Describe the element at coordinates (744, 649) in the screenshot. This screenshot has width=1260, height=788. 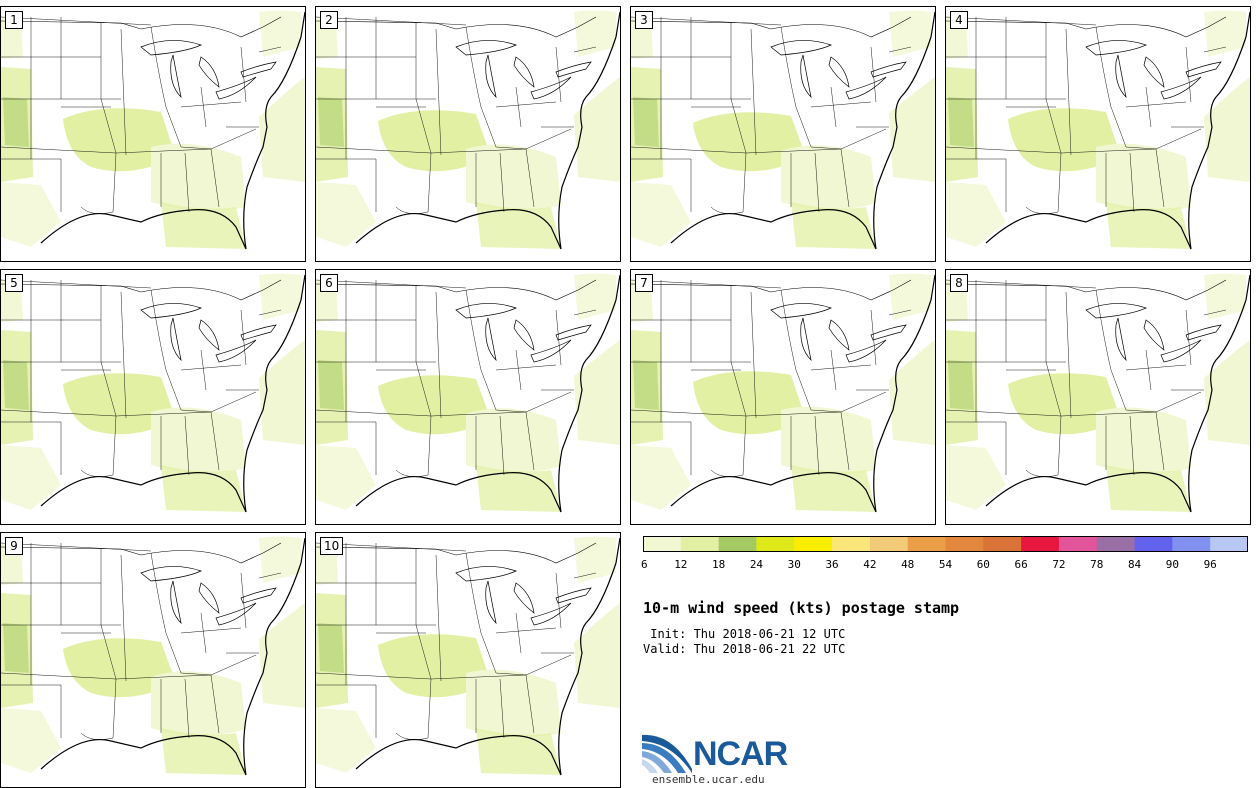
I see `valid-time: Valid: Thu 2018-06-21 22 UTC` at that location.